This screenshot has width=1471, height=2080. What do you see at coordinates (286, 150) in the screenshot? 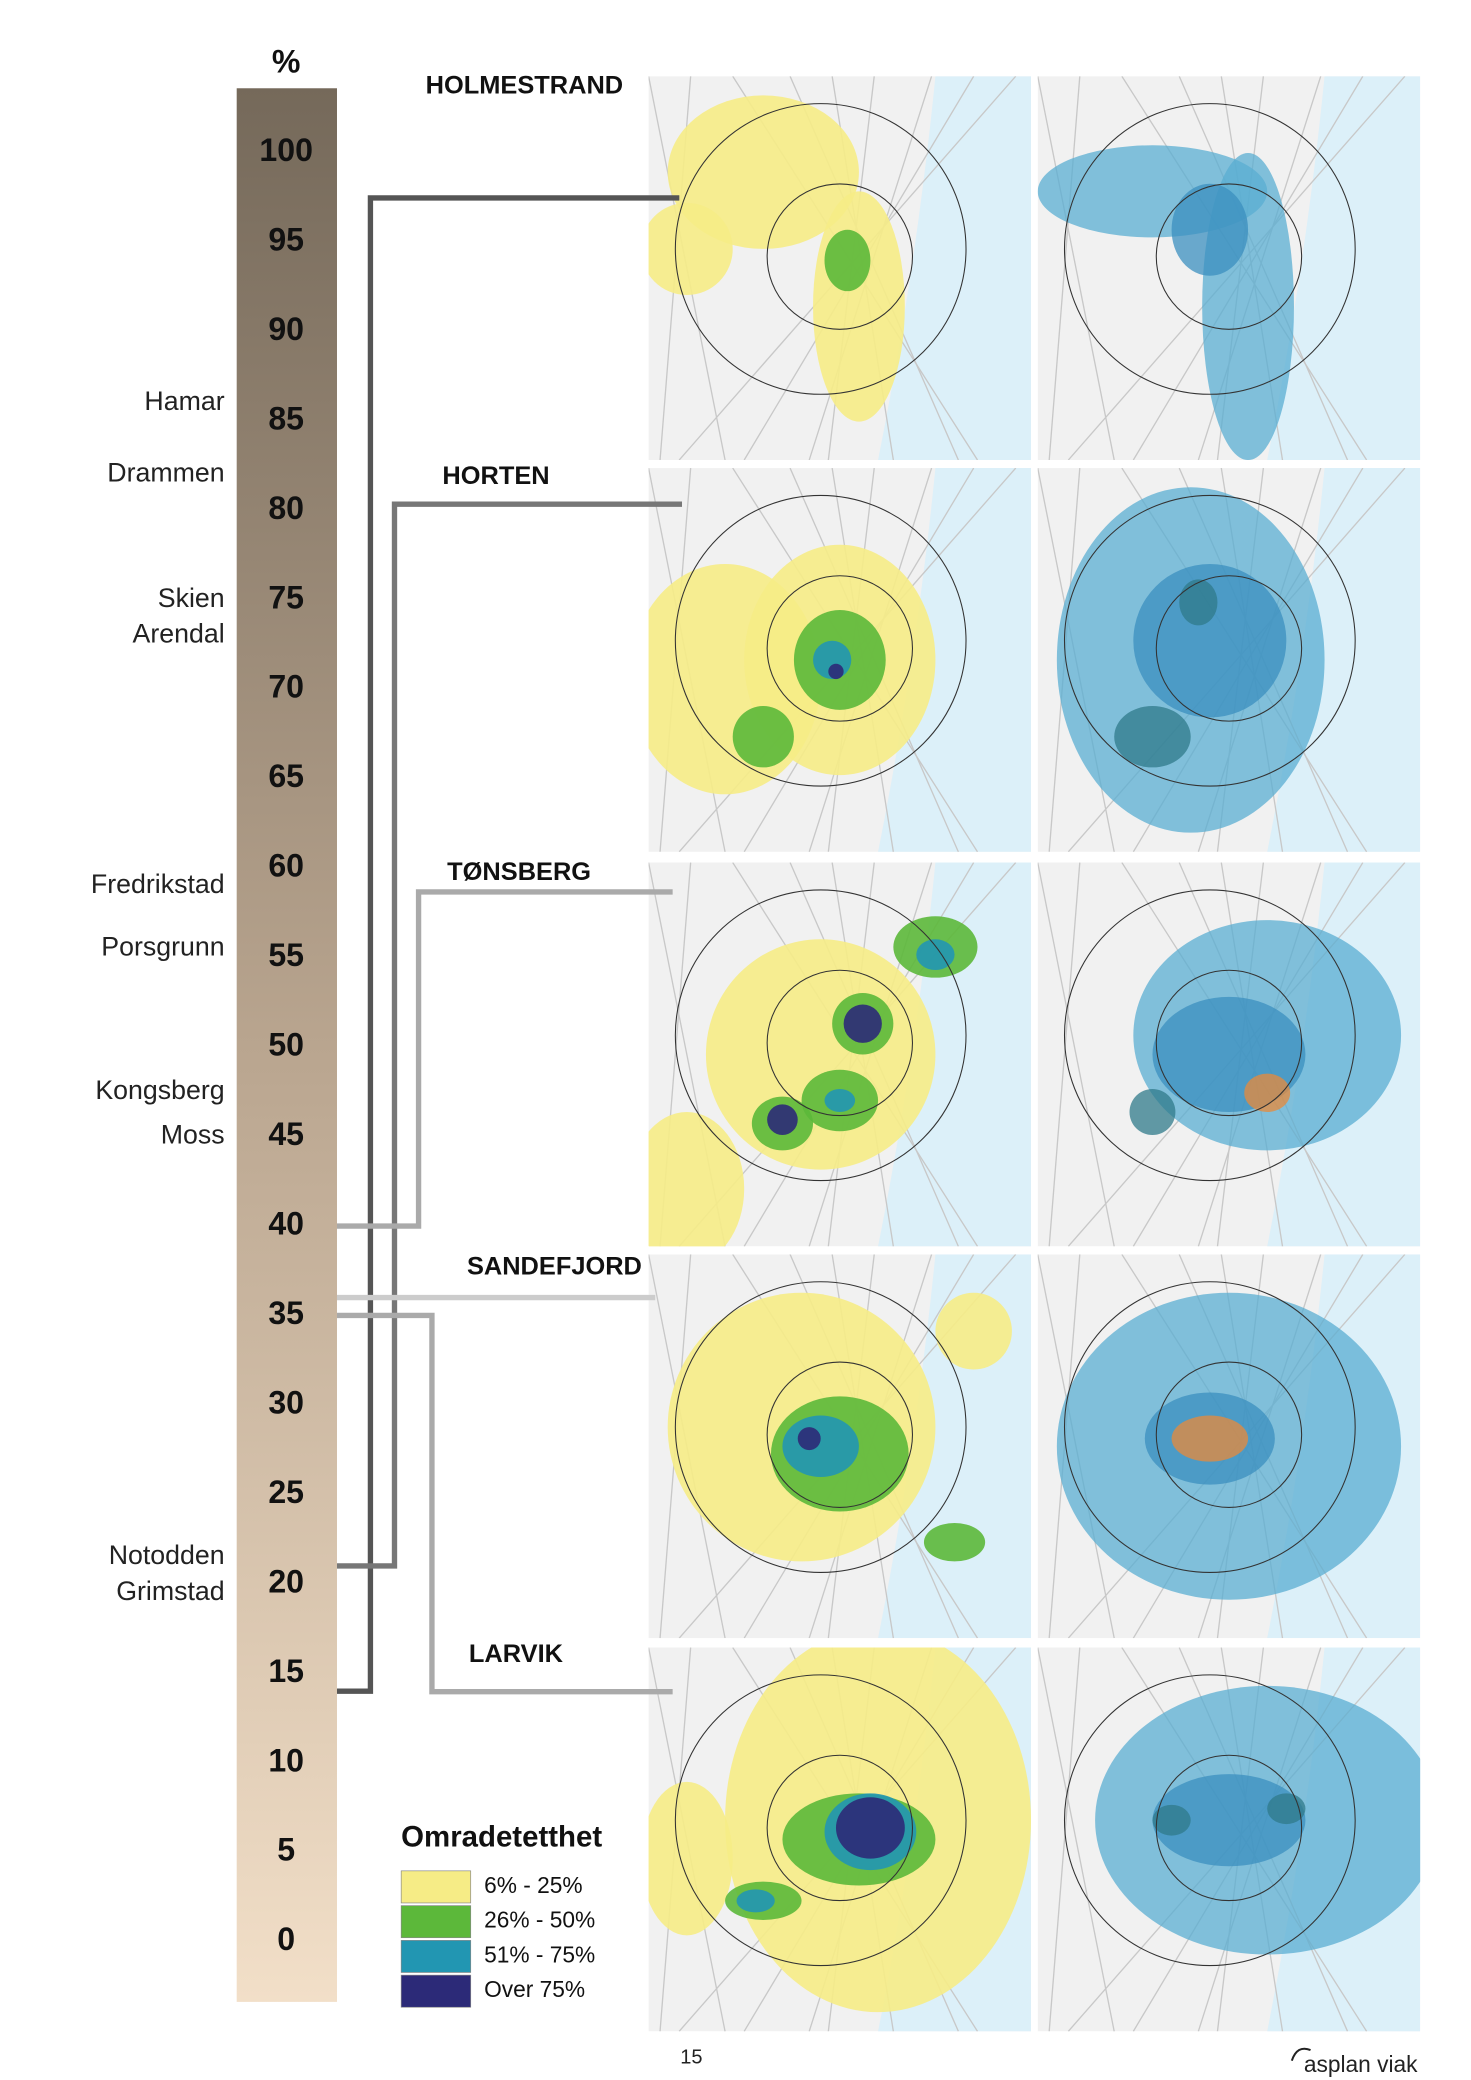
I see `scale-tick-label: 100` at bounding box center [286, 150].